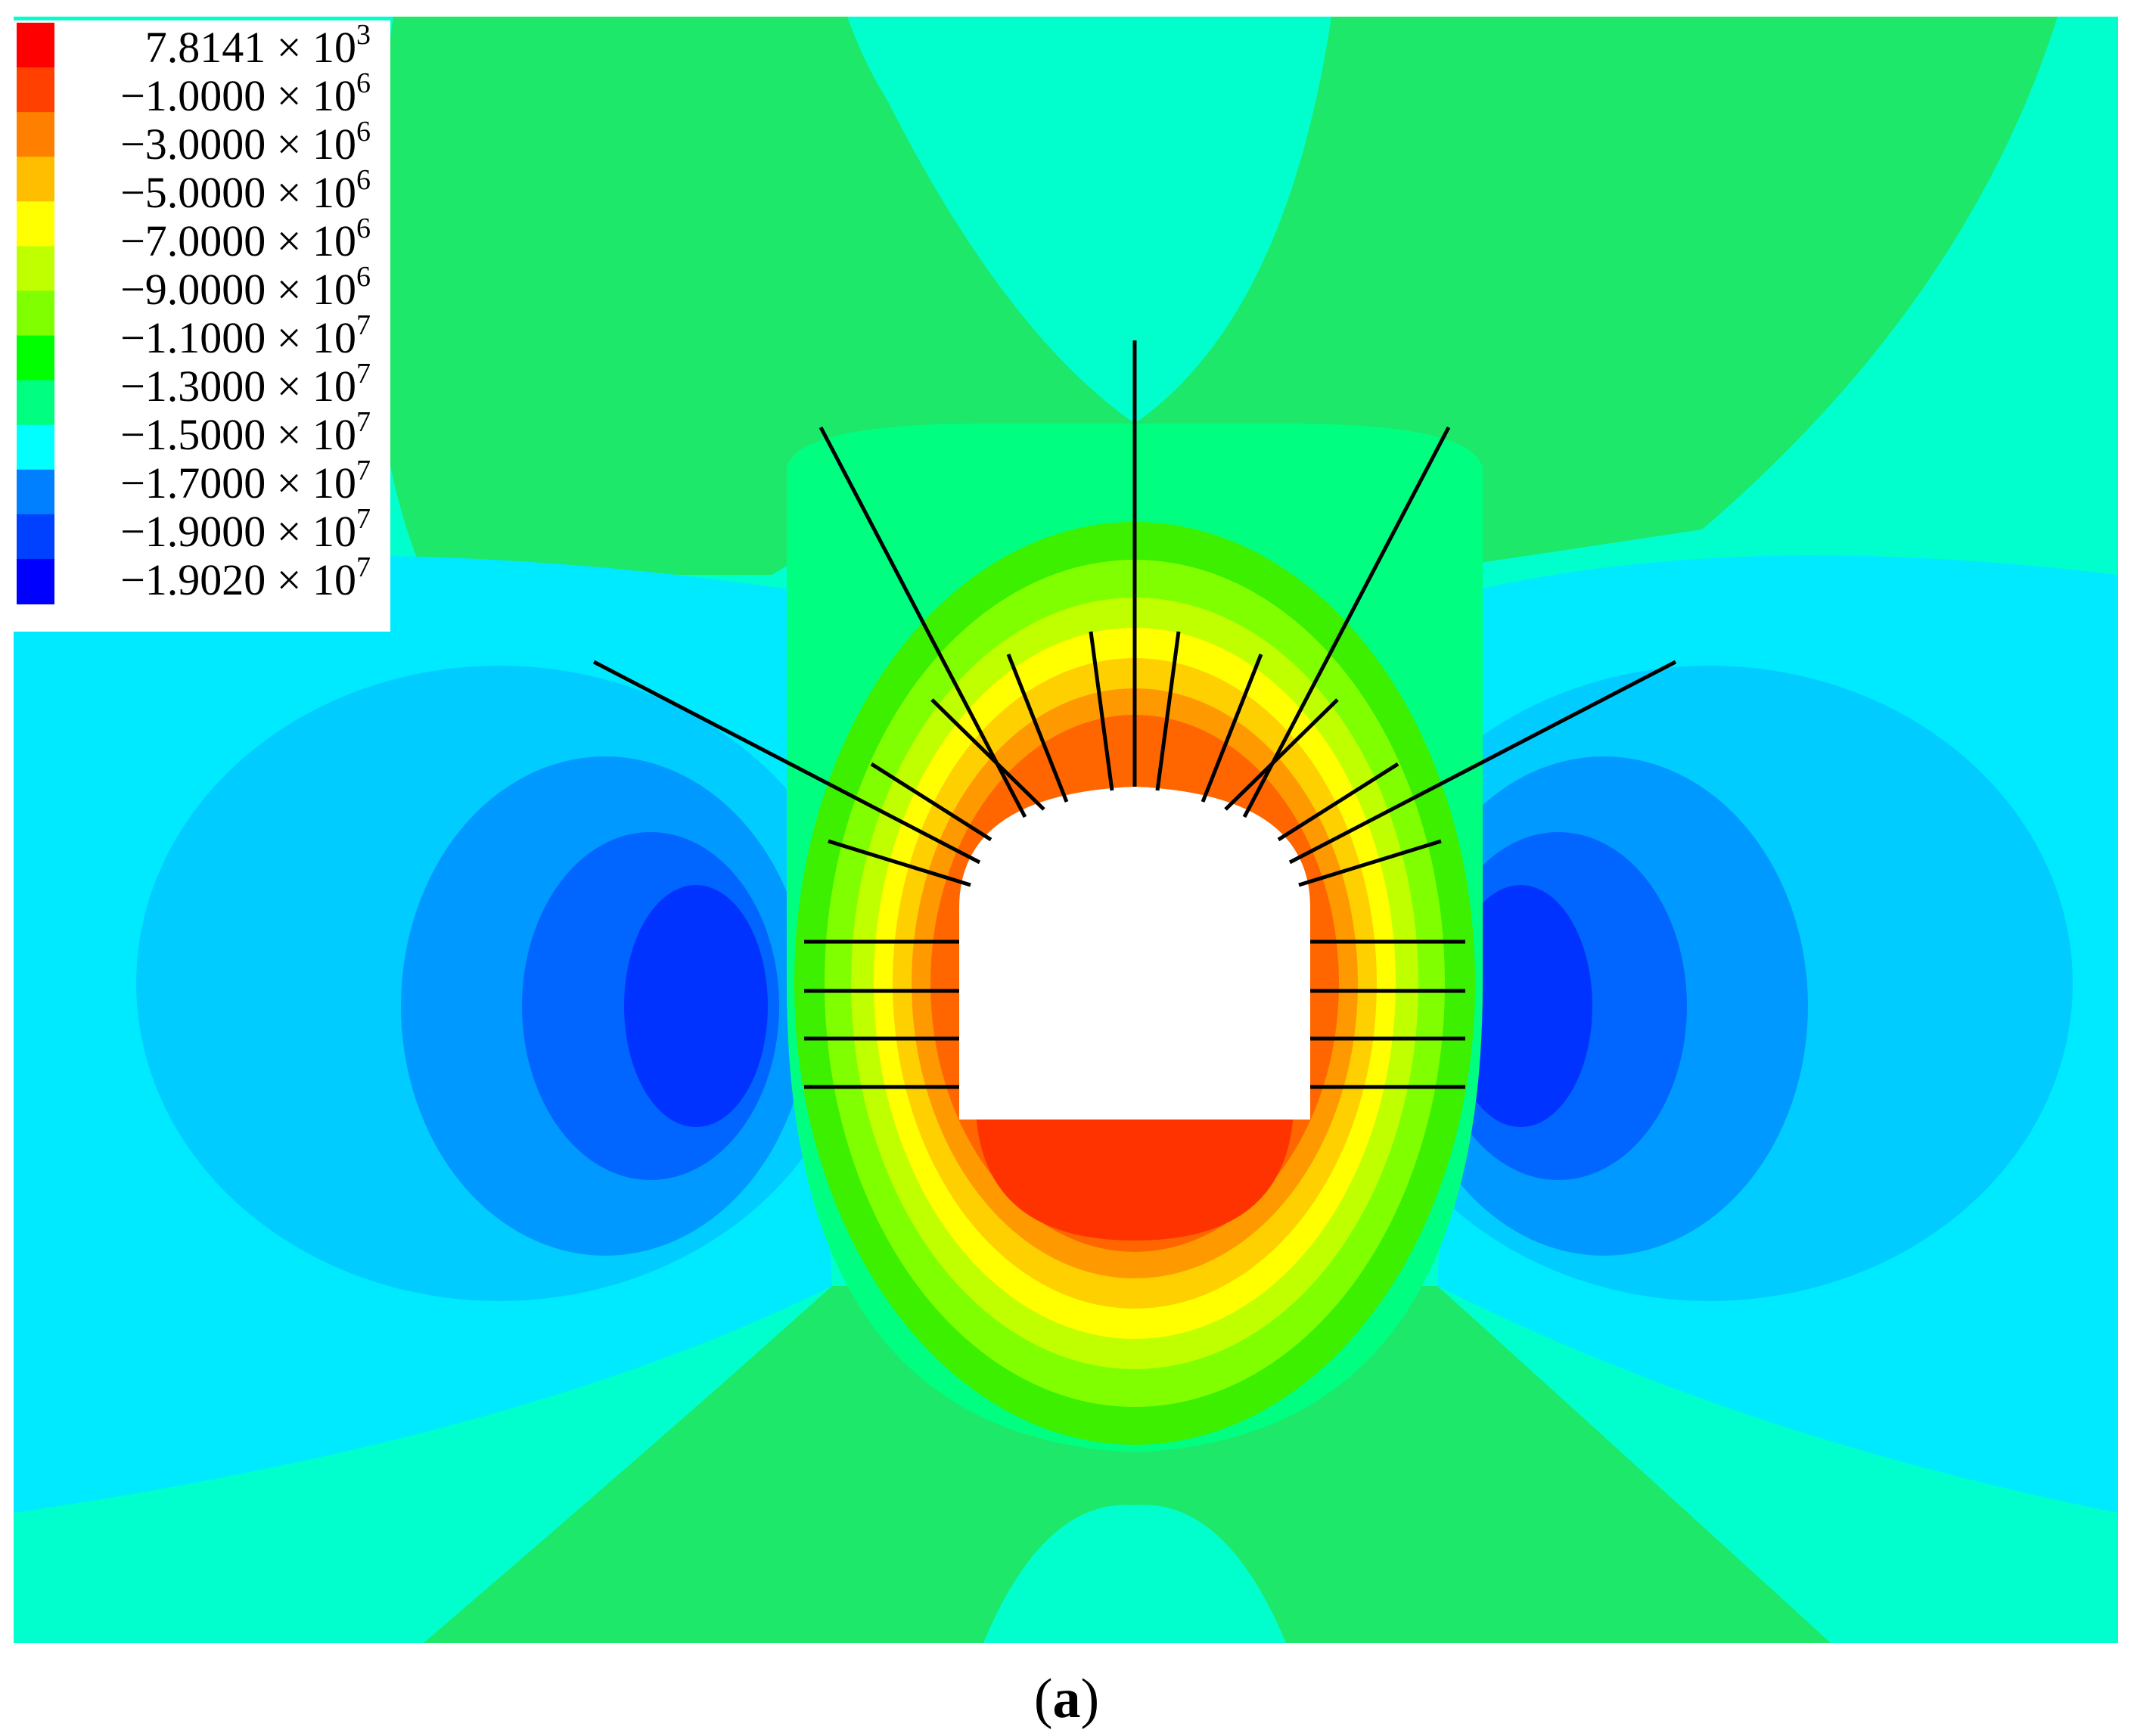 The image size is (2134, 1736). What do you see at coordinates (238, 192) in the screenshot?
I see `legend-mantissa: −5.0000 × 10` at bounding box center [238, 192].